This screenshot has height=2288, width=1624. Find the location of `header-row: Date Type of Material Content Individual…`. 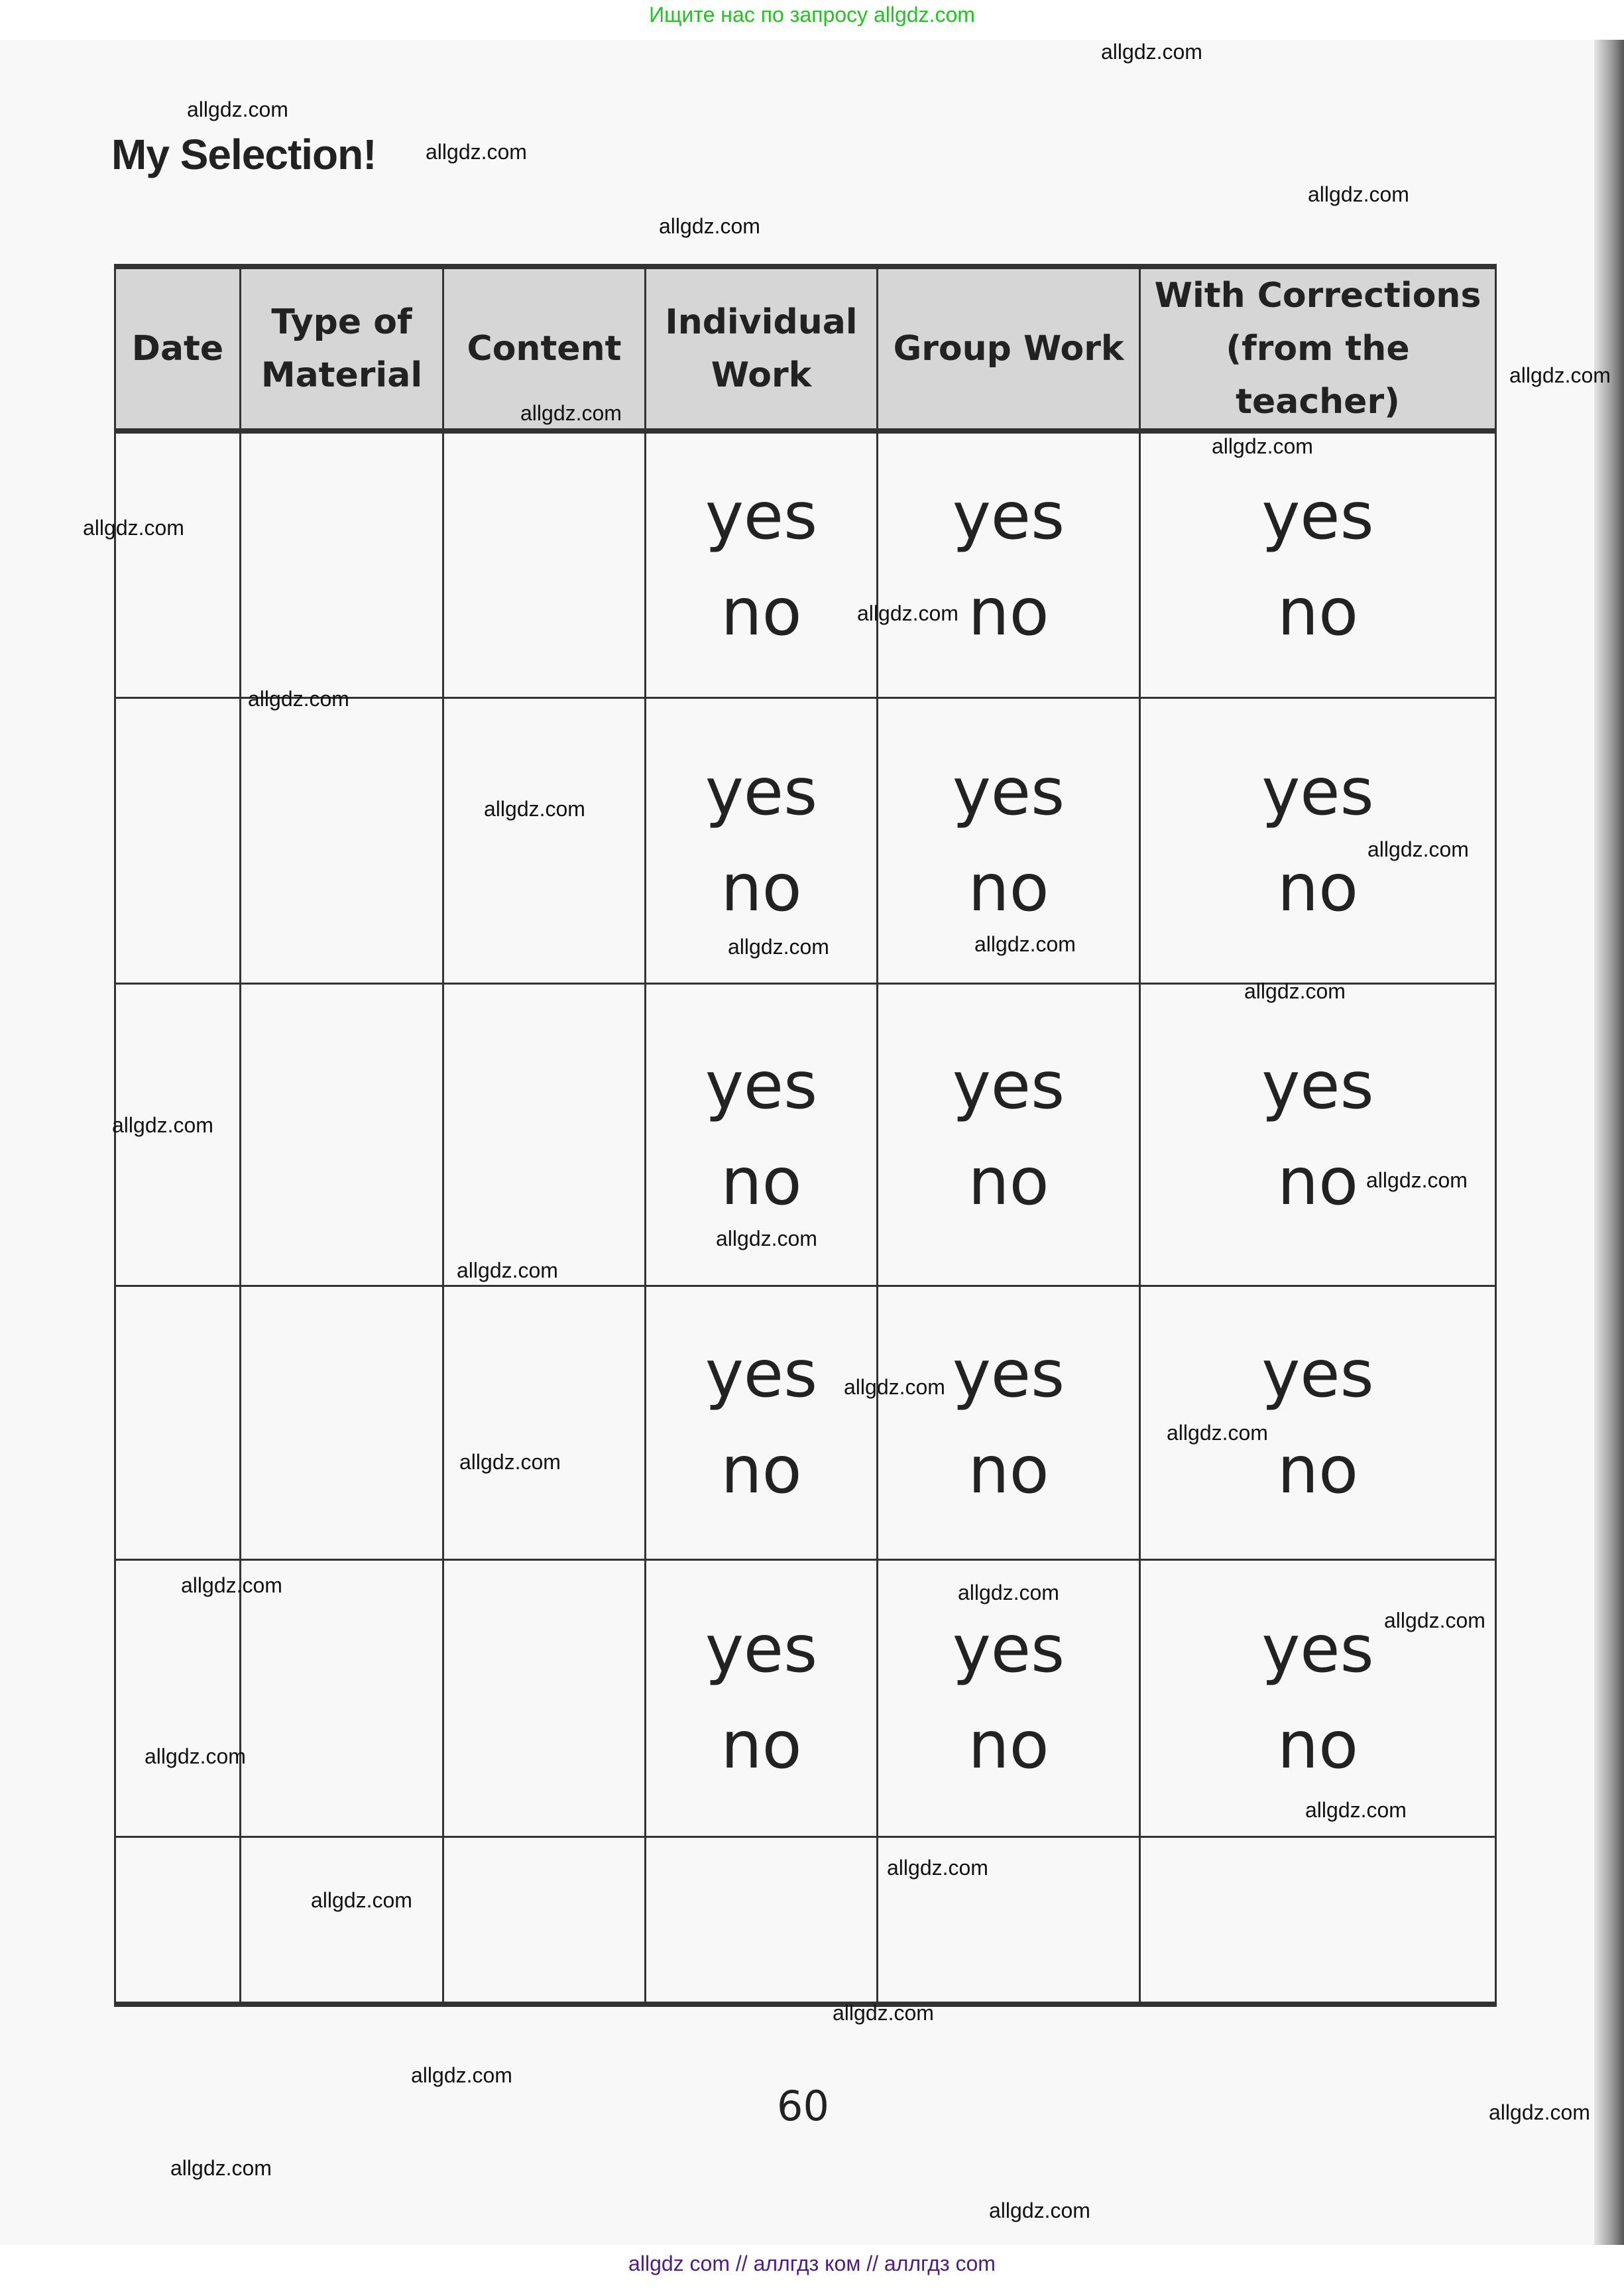

header-row: Date Type of Material Content Individual… is located at coordinates (805, 348).